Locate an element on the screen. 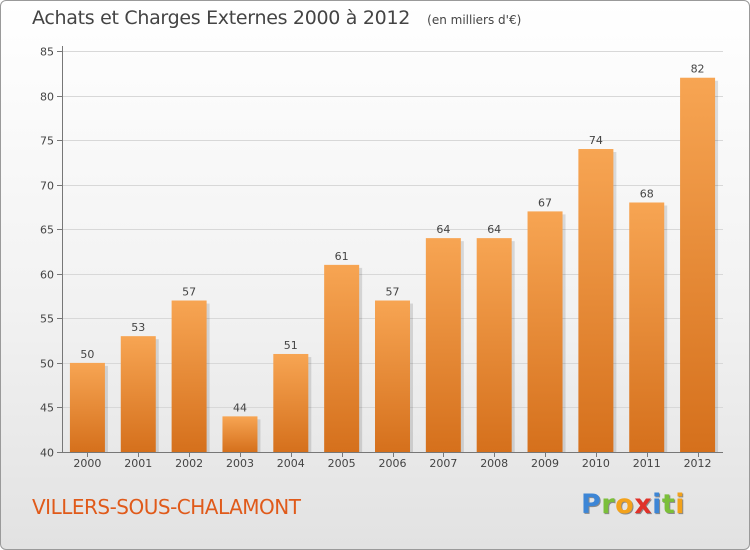 The height and width of the screenshot is (550, 750). chart-title: Achats et Charges Externes 2000 à 2012 is located at coordinates (221, 18).